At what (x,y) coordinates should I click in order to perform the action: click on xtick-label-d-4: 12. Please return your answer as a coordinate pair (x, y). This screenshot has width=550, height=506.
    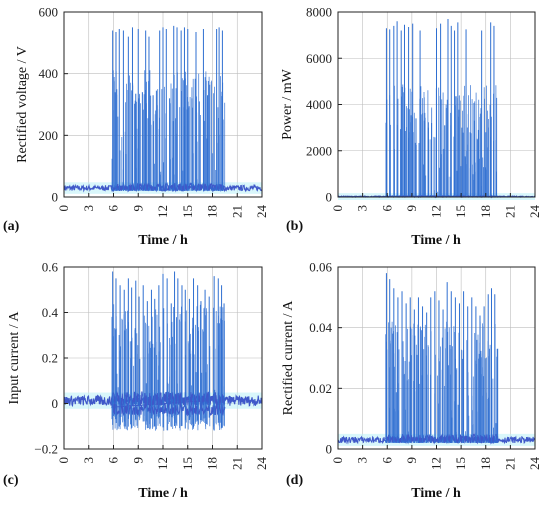
    Looking at the image, I should click on (436, 463).